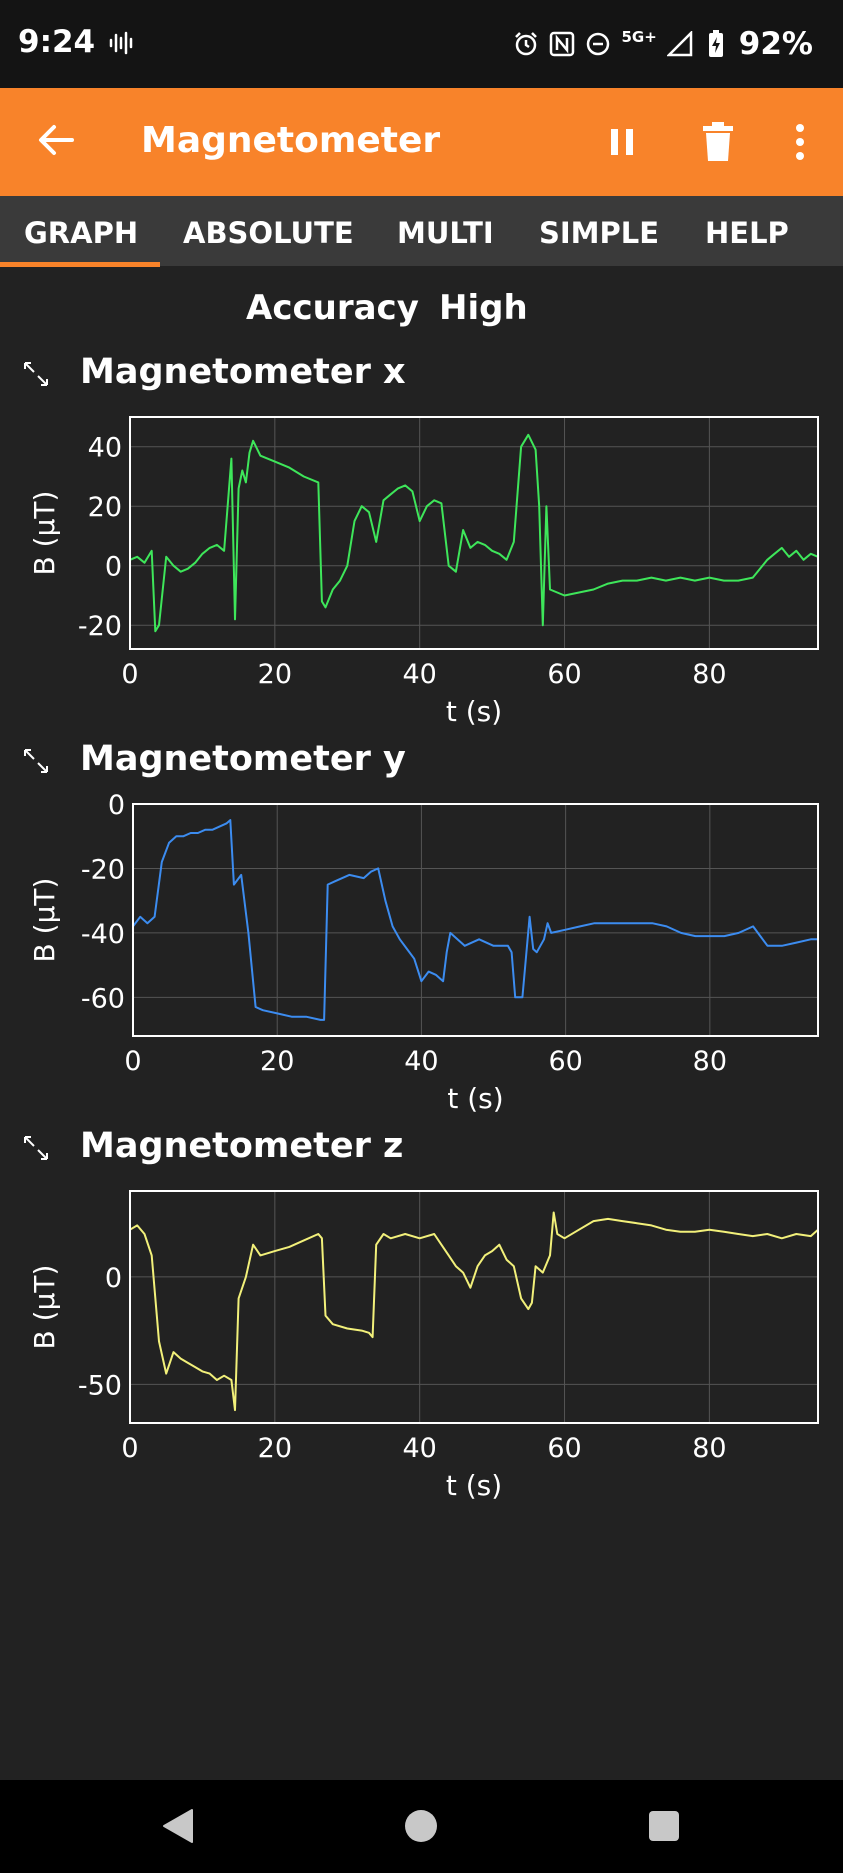  I want to click on battery-charging-icon, so click(716, 43).